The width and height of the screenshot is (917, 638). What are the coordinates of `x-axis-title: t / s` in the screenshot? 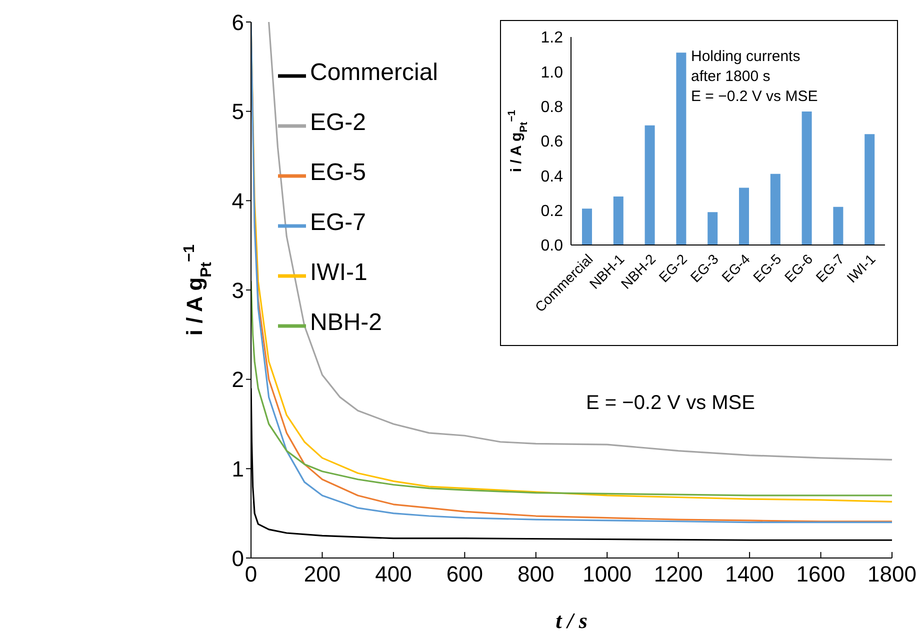 It's located at (572, 620).